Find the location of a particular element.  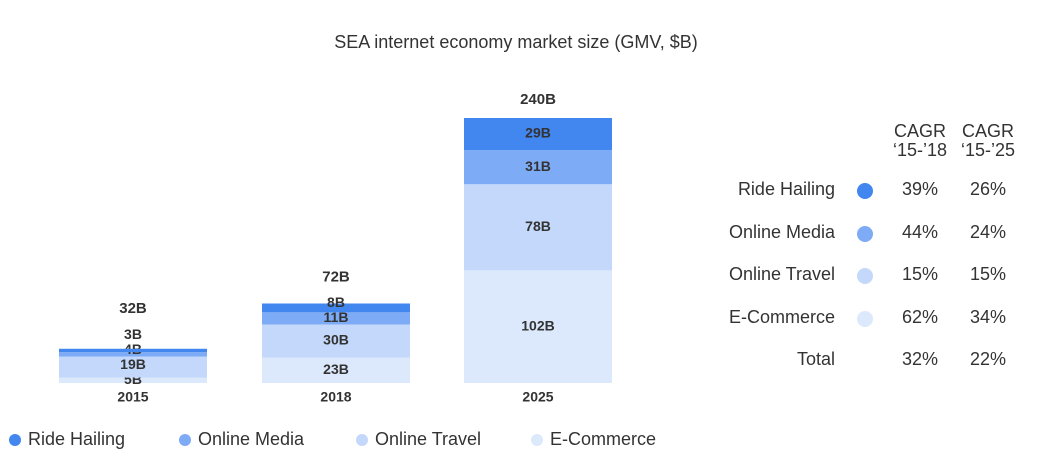

value-label: 19B is located at coordinates (133, 364).